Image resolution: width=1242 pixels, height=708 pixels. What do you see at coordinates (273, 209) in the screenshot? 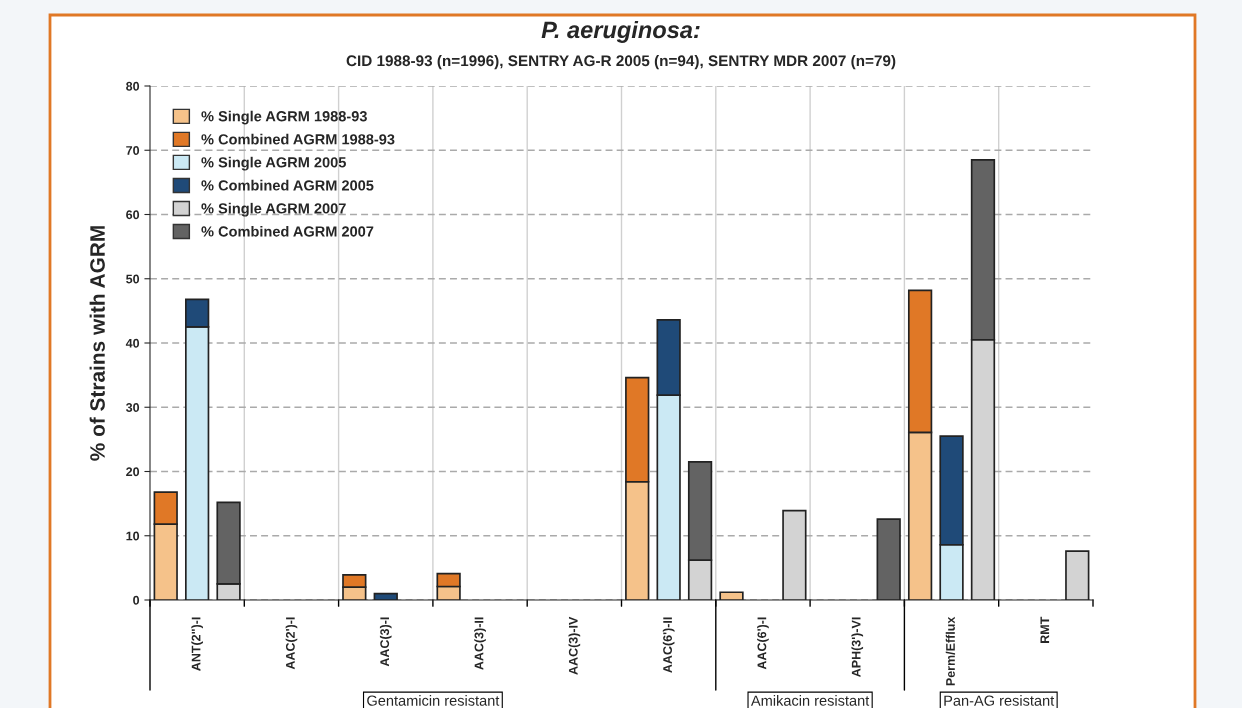
I see `legend-label: % Single AGRM 2007` at bounding box center [273, 209].